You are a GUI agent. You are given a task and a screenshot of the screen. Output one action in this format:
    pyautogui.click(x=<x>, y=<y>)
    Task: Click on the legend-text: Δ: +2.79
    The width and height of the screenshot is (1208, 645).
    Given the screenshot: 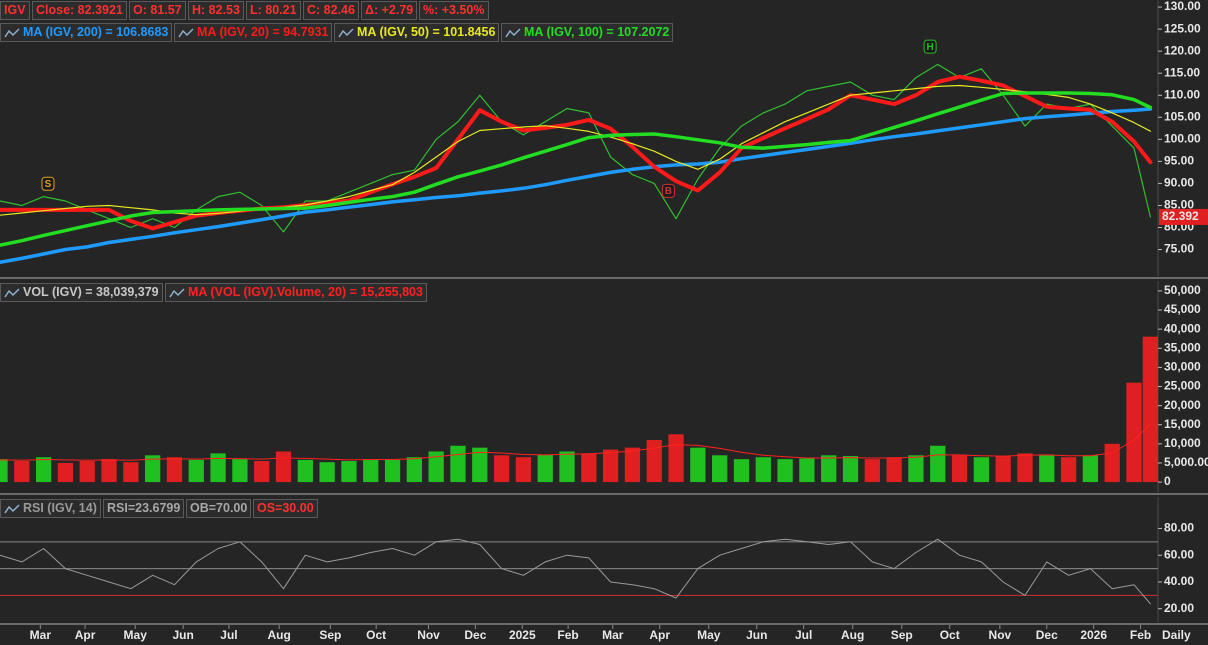 What is the action you would take?
    pyautogui.click(x=389, y=10)
    